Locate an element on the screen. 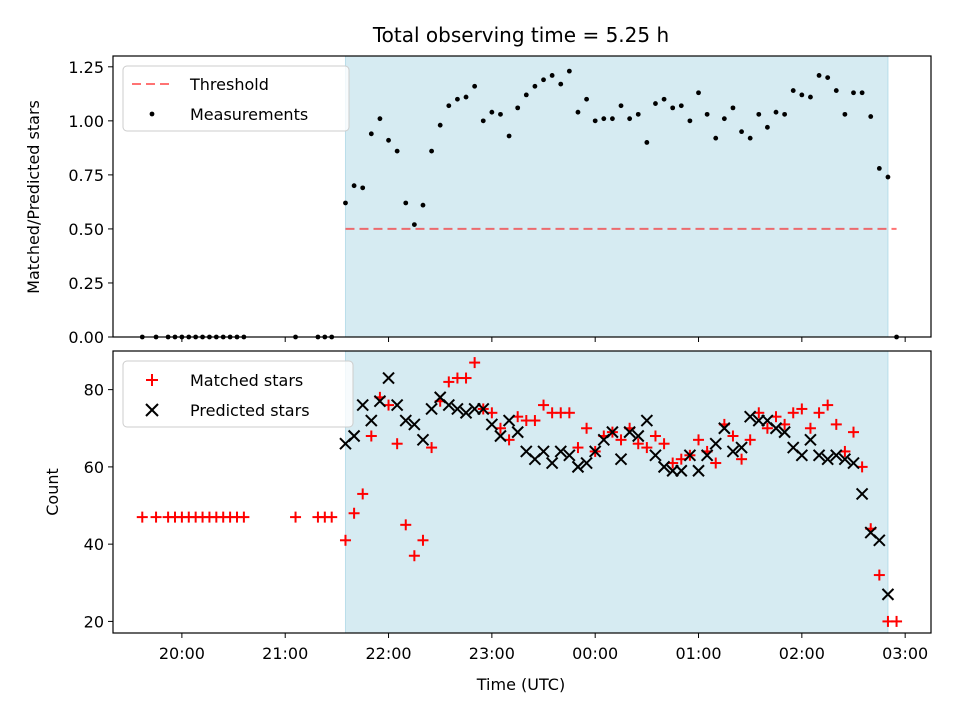 This screenshot has height=724, width=960. x-tick-label: 00:00 is located at coordinates (595, 653).